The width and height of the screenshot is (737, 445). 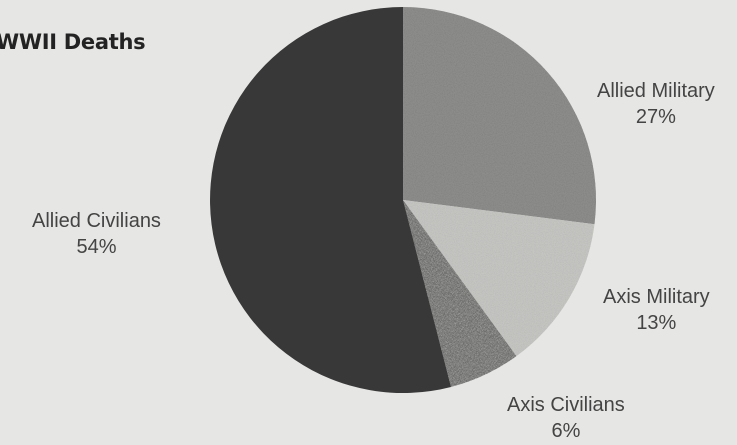 What do you see at coordinates (566, 431) in the screenshot?
I see `slice-label-value: 6%` at bounding box center [566, 431].